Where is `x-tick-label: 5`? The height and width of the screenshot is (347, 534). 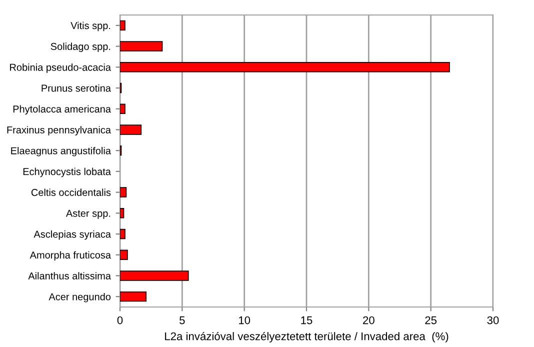
x-tick-label: 5 is located at coordinates (182, 320).